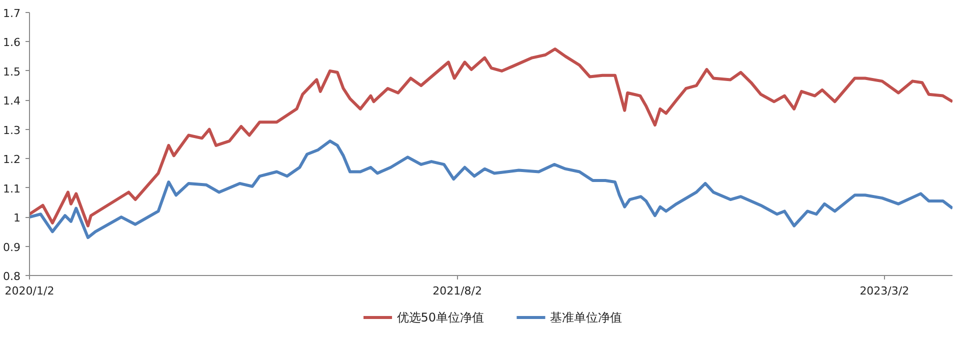  Describe the element at coordinates (17, 218) in the screenshot. I see `y-tick-label: 1` at that location.